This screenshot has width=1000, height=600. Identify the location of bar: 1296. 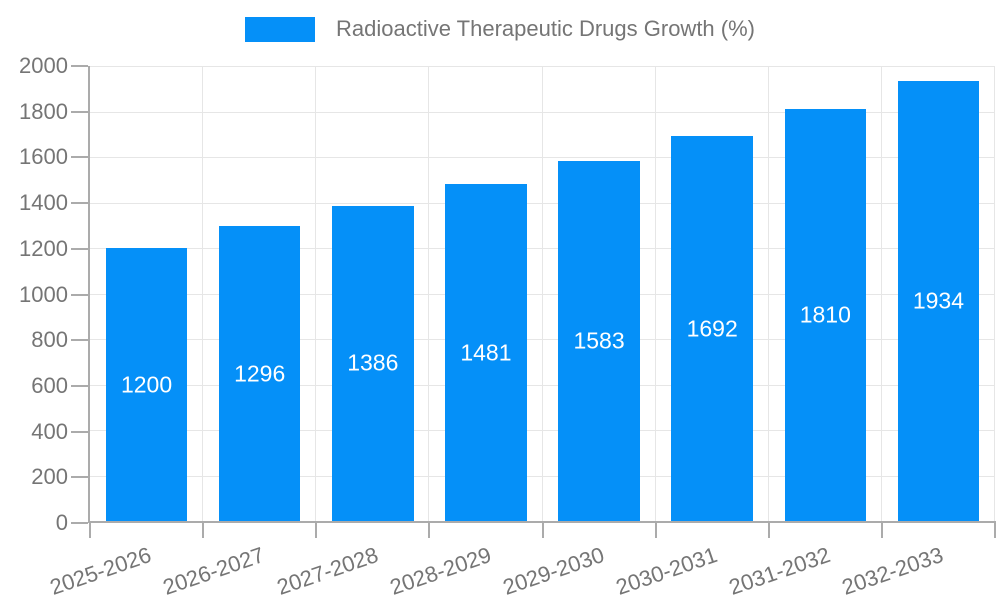
(259, 373).